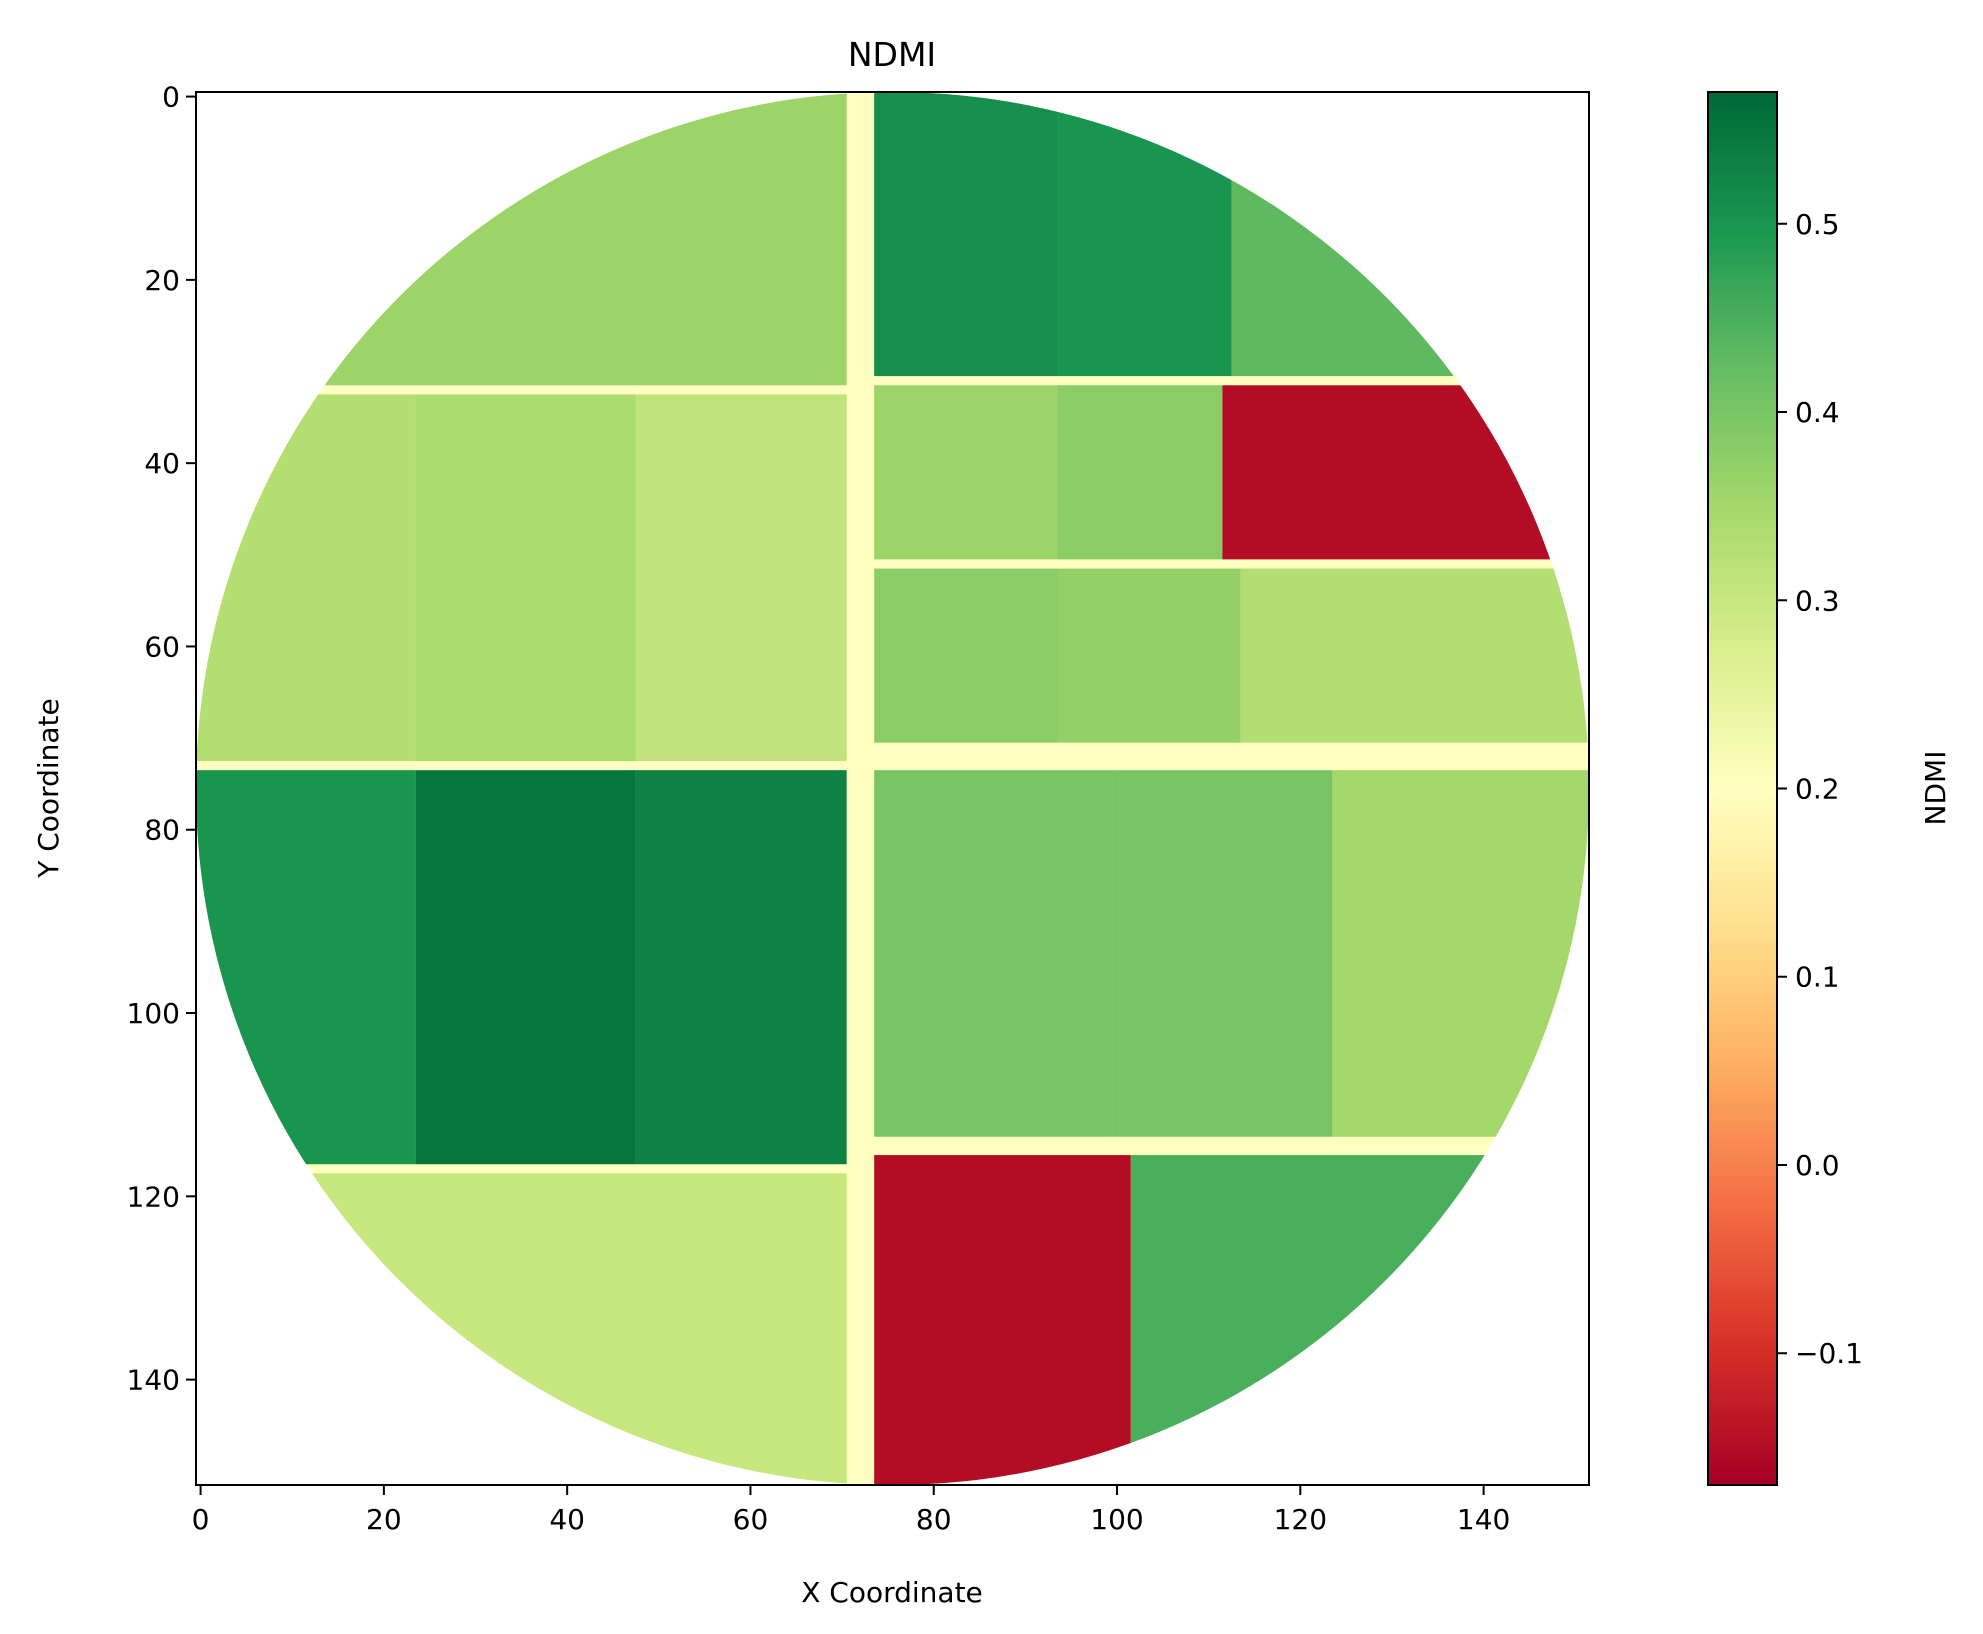  Describe the element at coordinates (1817, 224) in the screenshot. I see `colorbar-tick-label: 0.5` at that location.